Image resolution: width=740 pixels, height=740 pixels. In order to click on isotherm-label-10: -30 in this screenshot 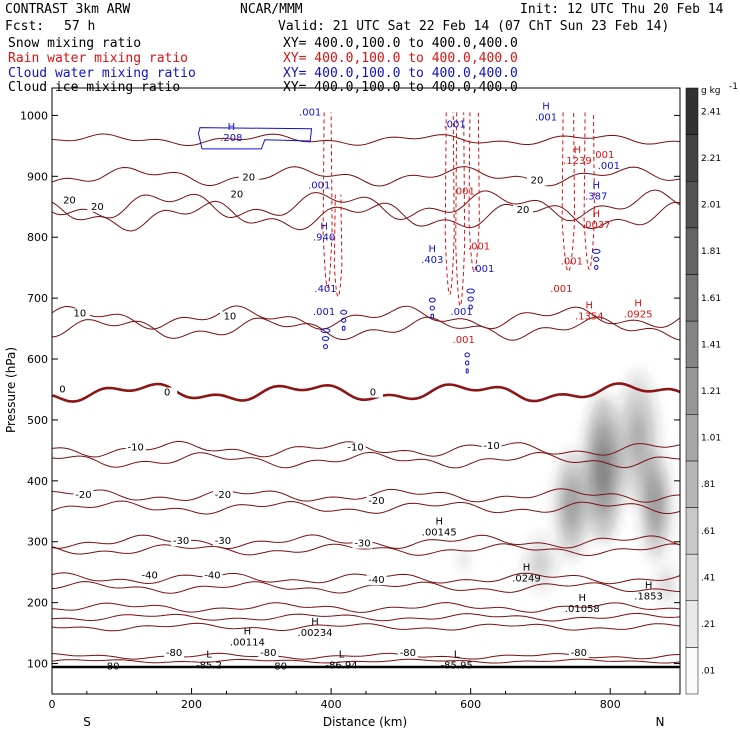, I will do `click(223, 541)`.